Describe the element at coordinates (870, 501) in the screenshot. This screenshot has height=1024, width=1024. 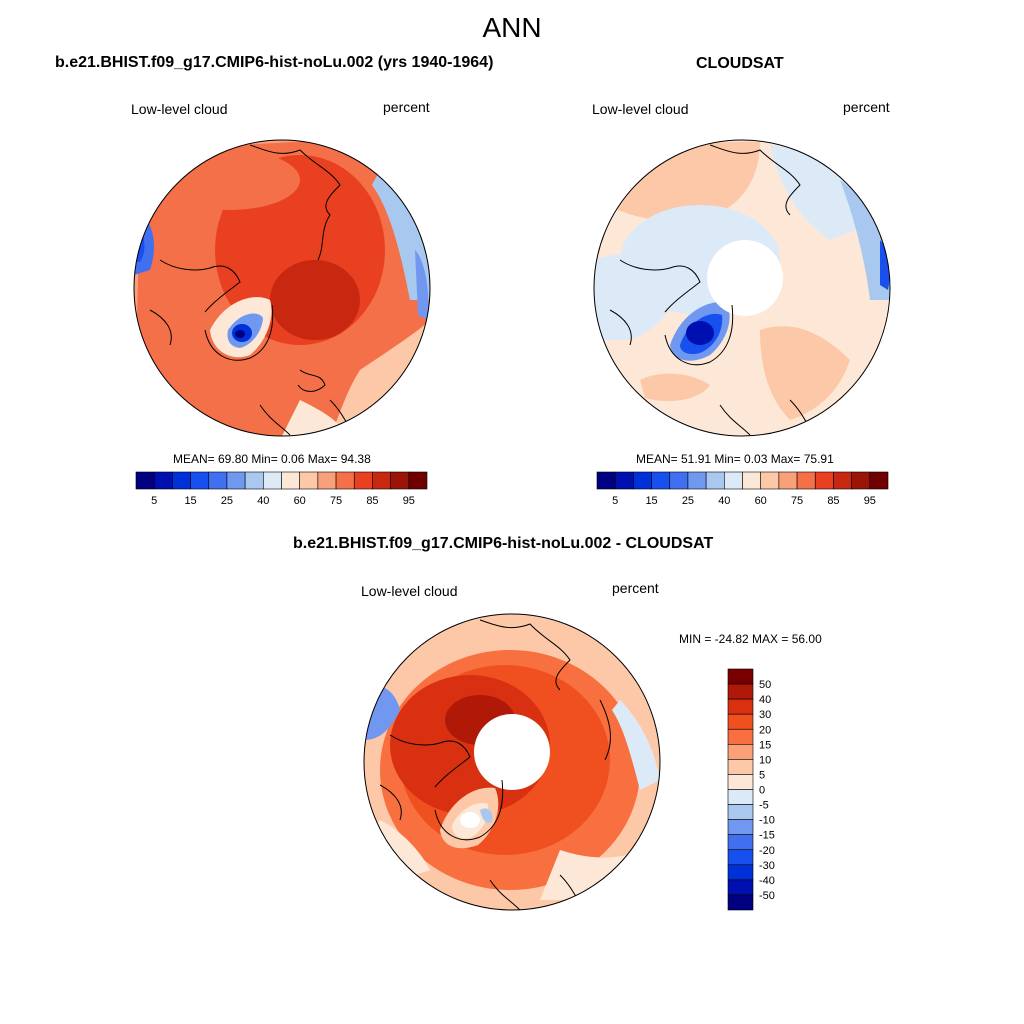
I see `panel2-colorbar-tick-label: 95` at that location.